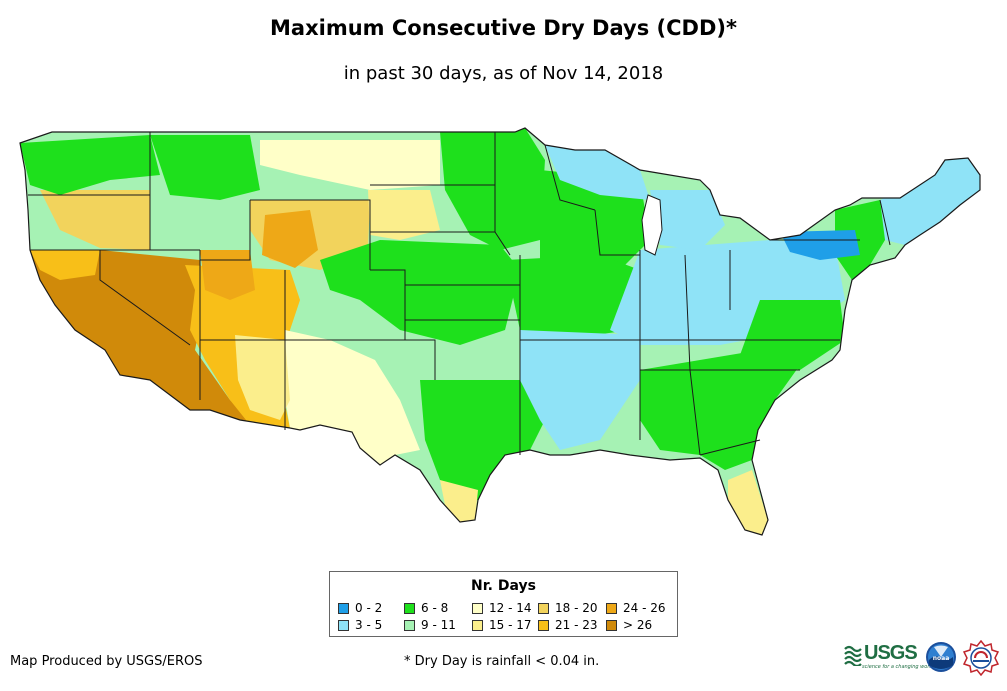  I want to click on zone-6-8-idaho, so click(205, 167).